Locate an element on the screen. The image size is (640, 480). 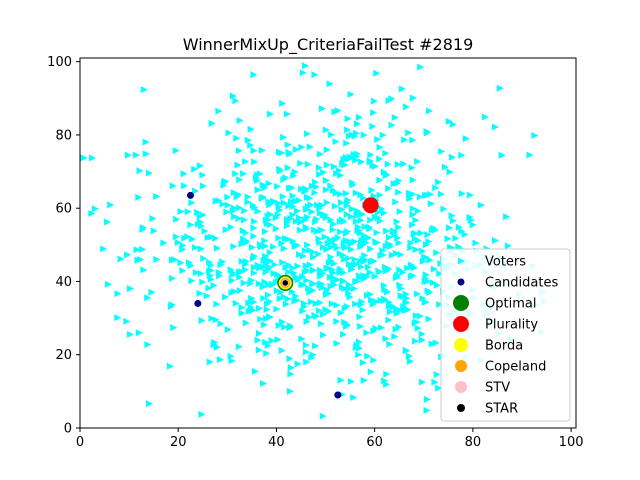
legend-label-optimal: Optimal is located at coordinates (510, 304).